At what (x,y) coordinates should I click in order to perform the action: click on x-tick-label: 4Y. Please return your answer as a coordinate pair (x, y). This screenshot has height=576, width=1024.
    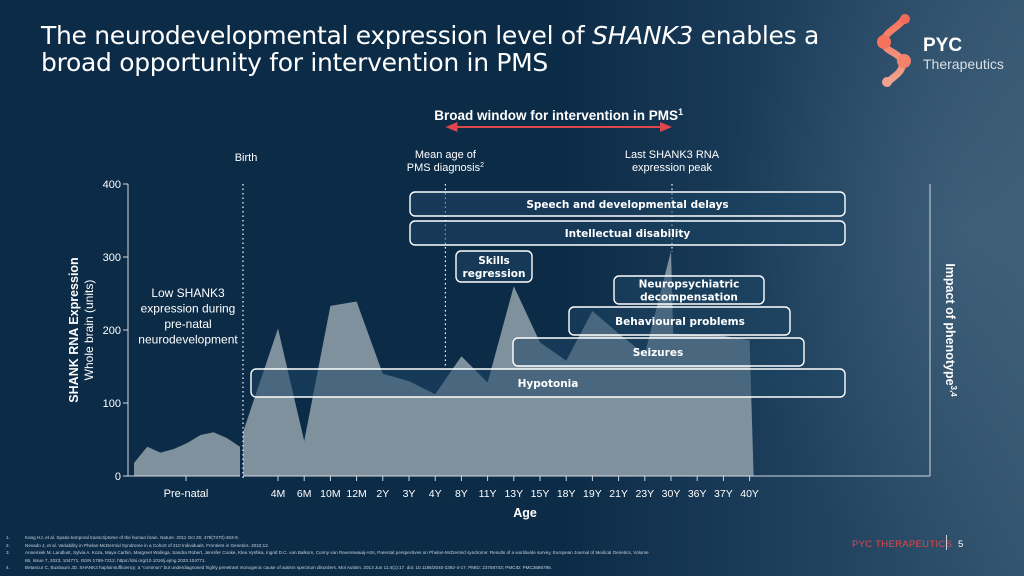
    Looking at the image, I should click on (435, 494).